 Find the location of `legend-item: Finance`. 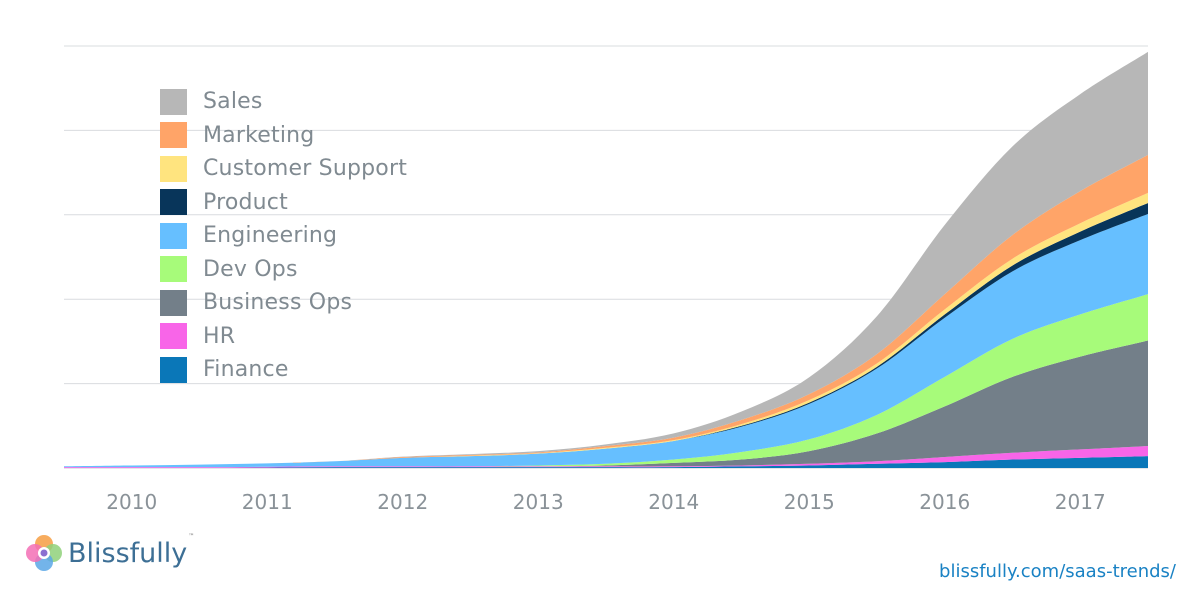

legend-item: Finance is located at coordinates (283, 370).